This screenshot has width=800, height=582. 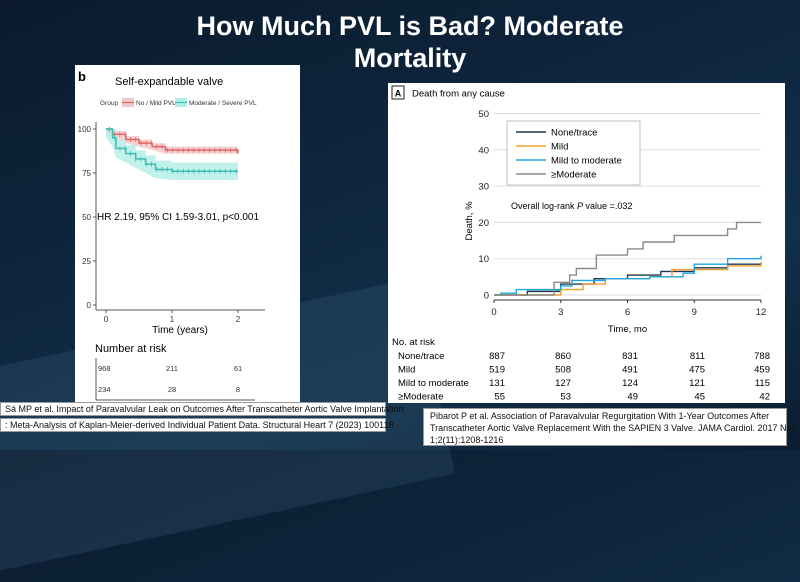 What do you see at coordinates (172, 368) in the screenshot?
I see `risk-value: 211` at bounding box center [172, 368].